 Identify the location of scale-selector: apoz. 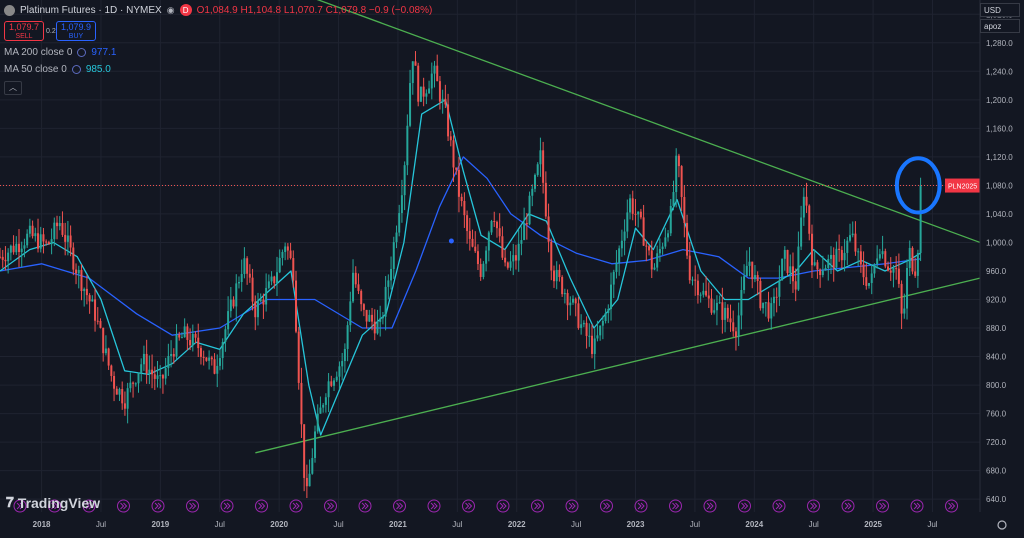
(1000, 26).